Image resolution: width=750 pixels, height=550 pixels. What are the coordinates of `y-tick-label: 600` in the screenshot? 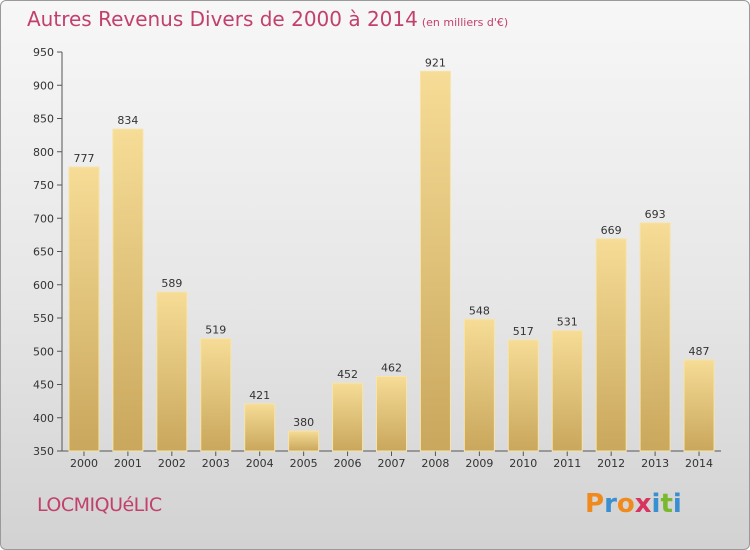 It's located at (43, 285).